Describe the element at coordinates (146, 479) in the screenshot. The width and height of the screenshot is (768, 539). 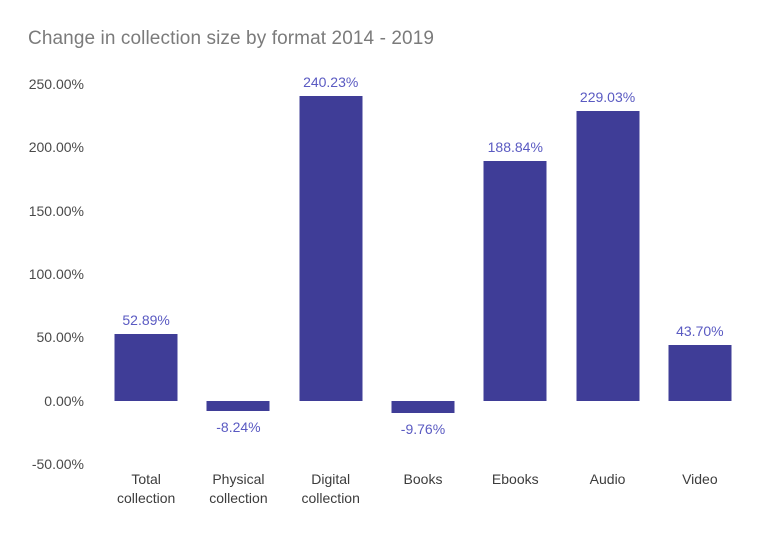
I see `x-axis-tick-line: Total` at that location.